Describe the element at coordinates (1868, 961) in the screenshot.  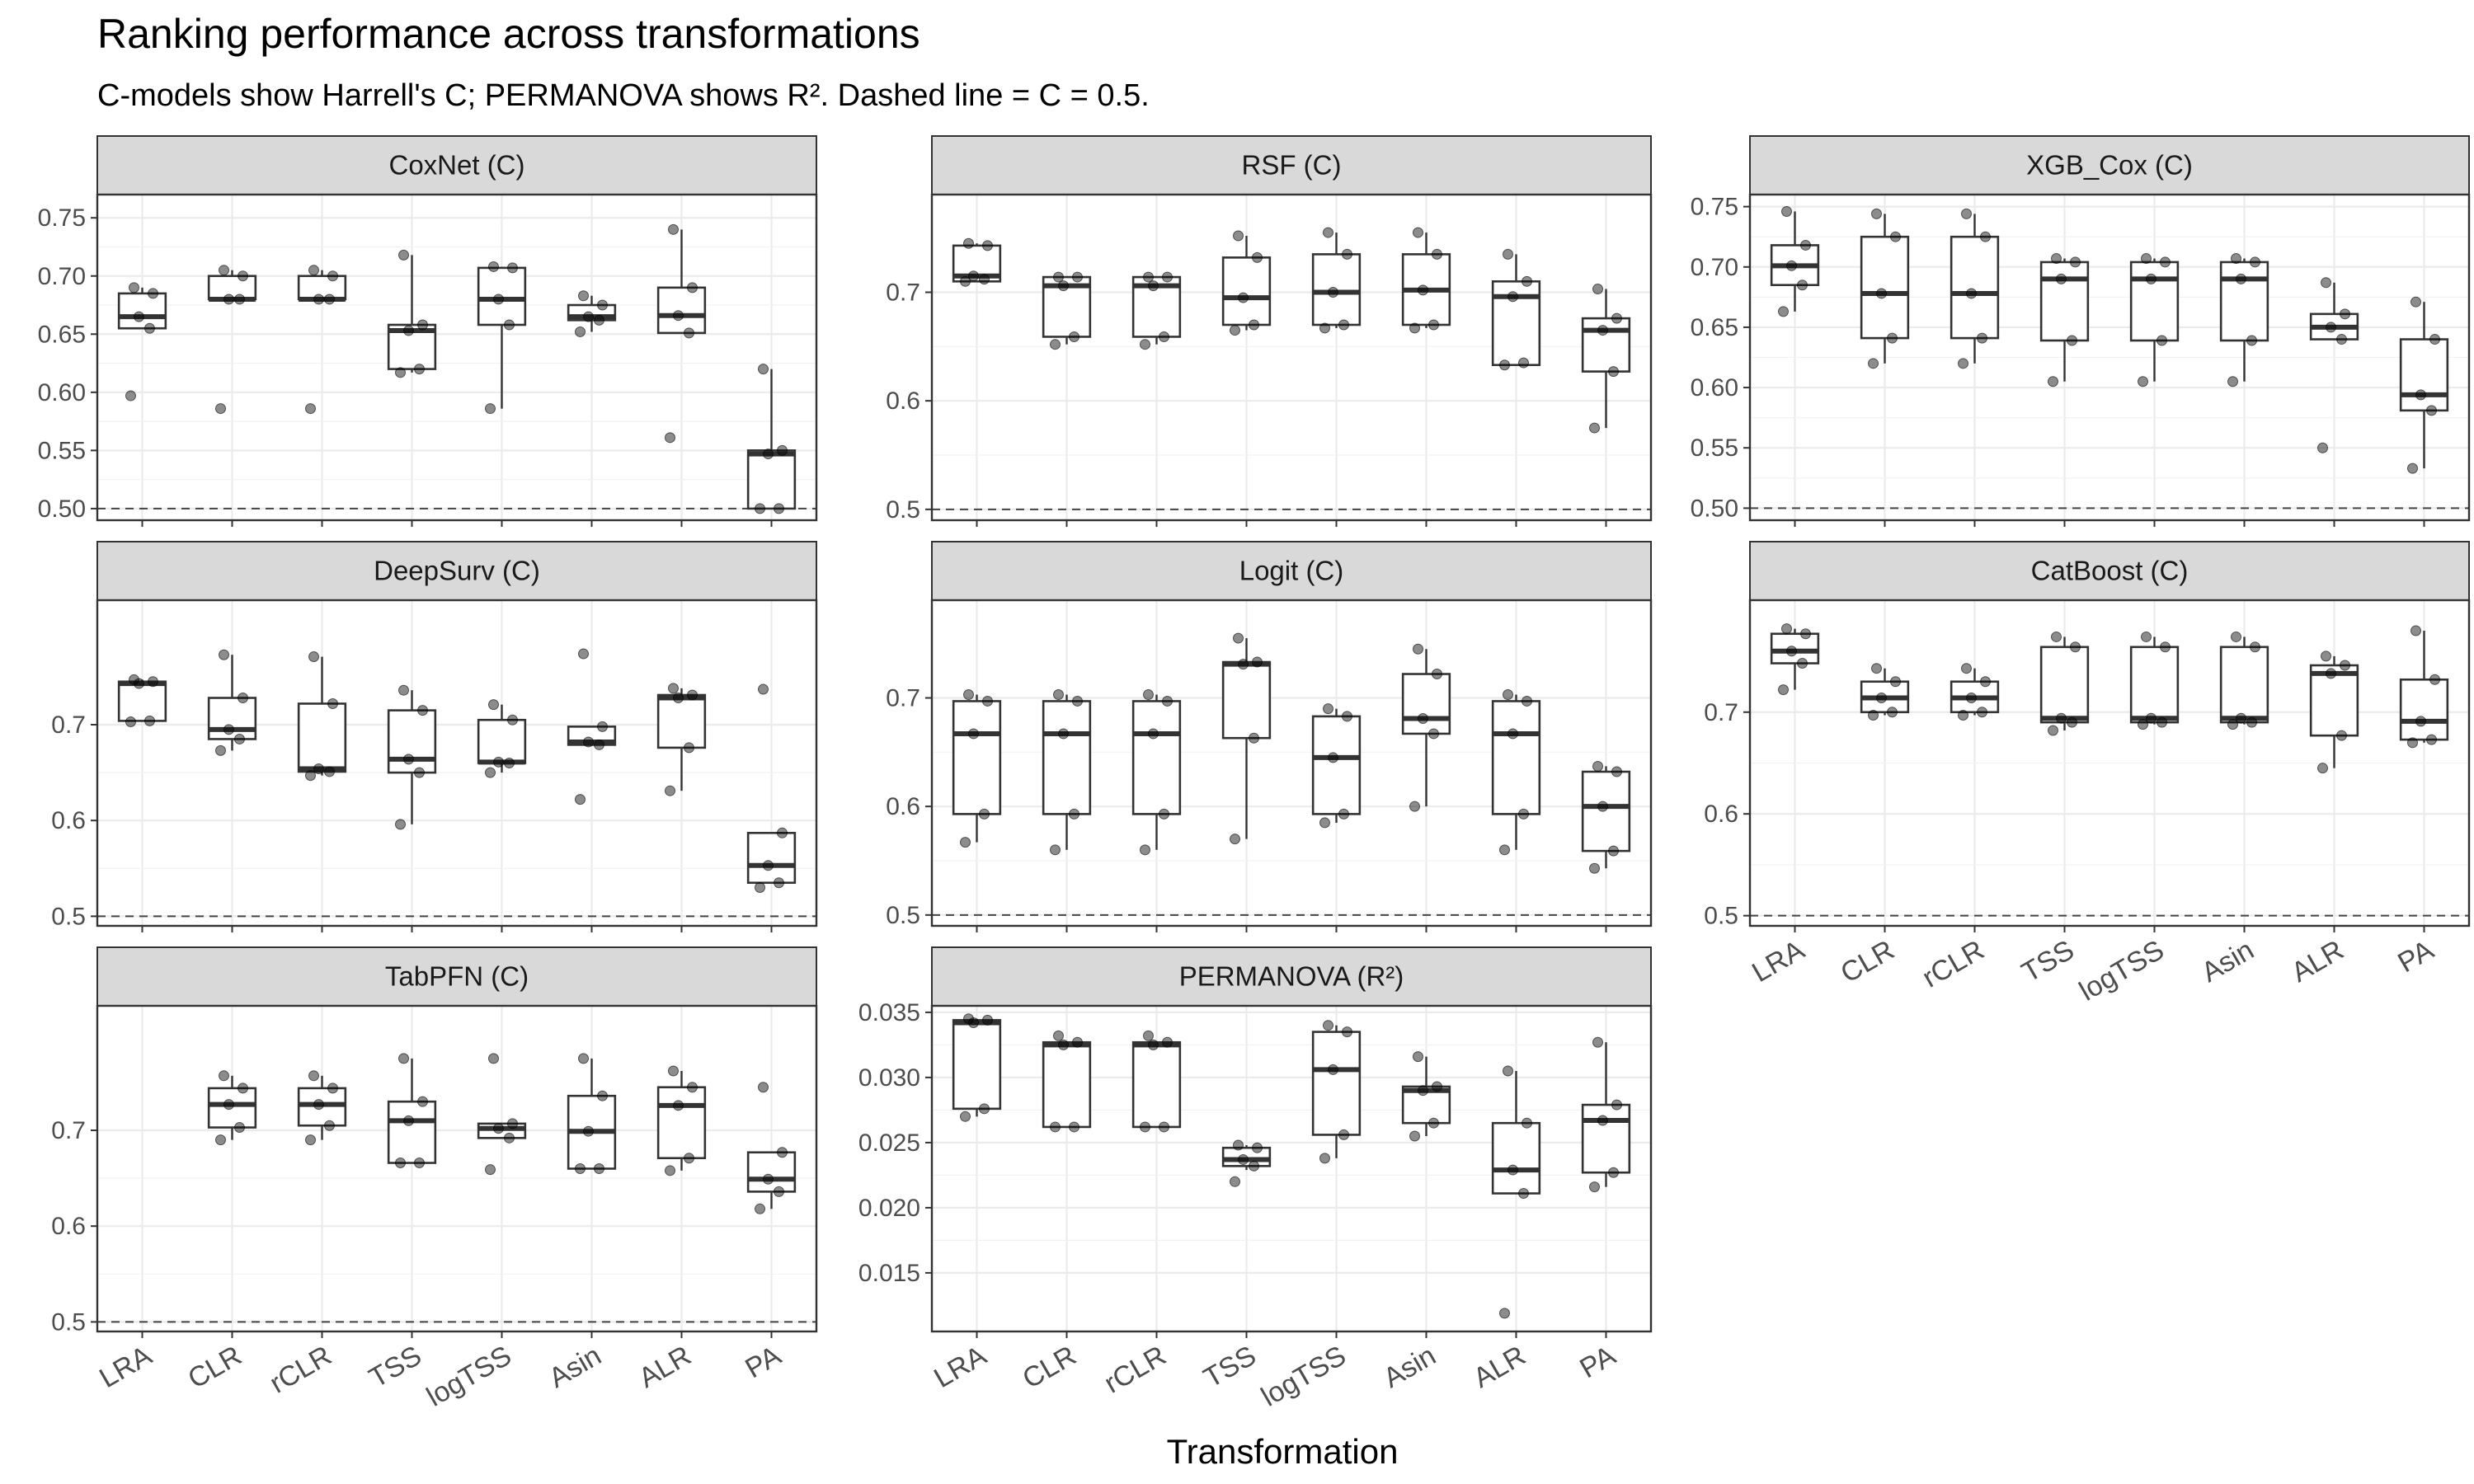
I see `x-tick-label: CLR` at that location.